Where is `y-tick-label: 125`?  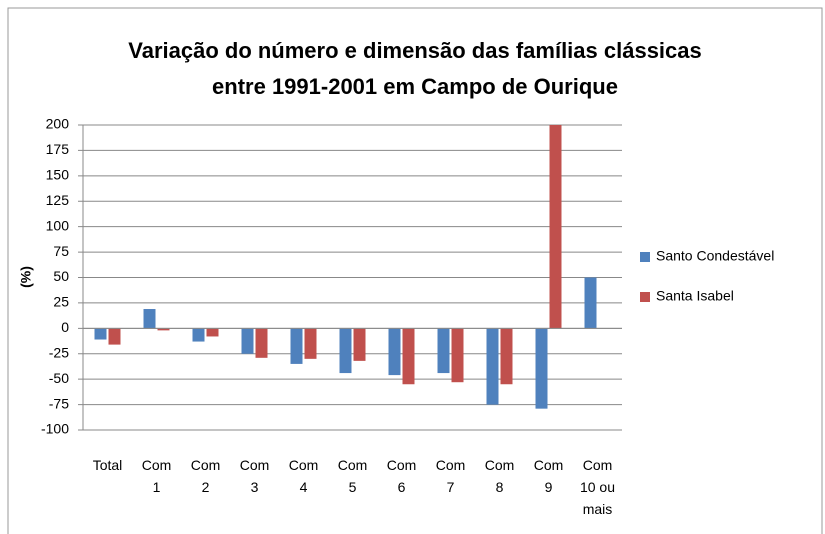
y-tick-label: 125 is located at coordinates (58, 200).